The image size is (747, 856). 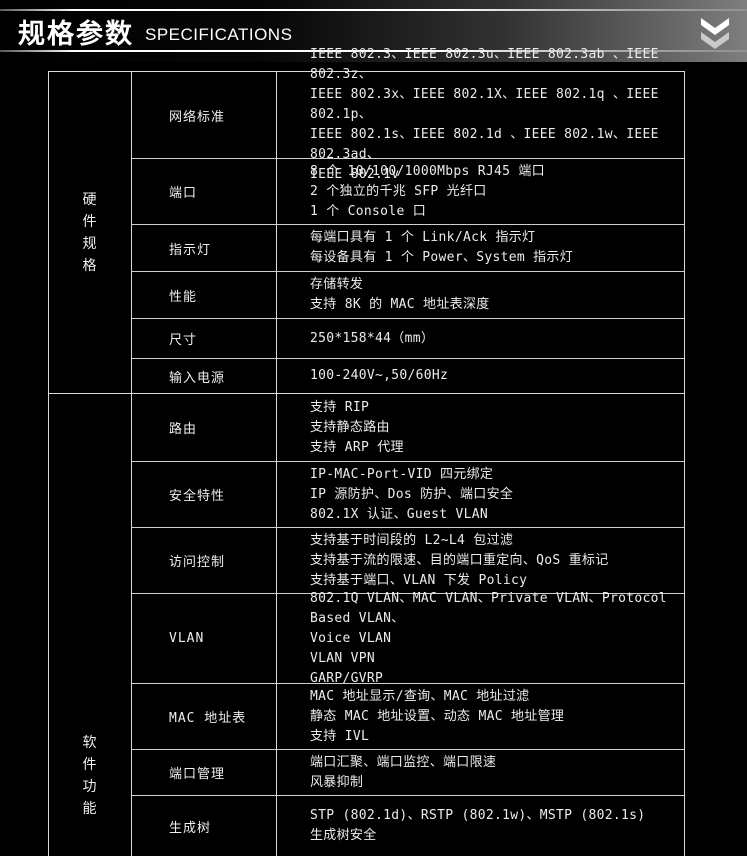 I want to click on category-cell-software: 软 件 功 能, so click(x=90, y=625).